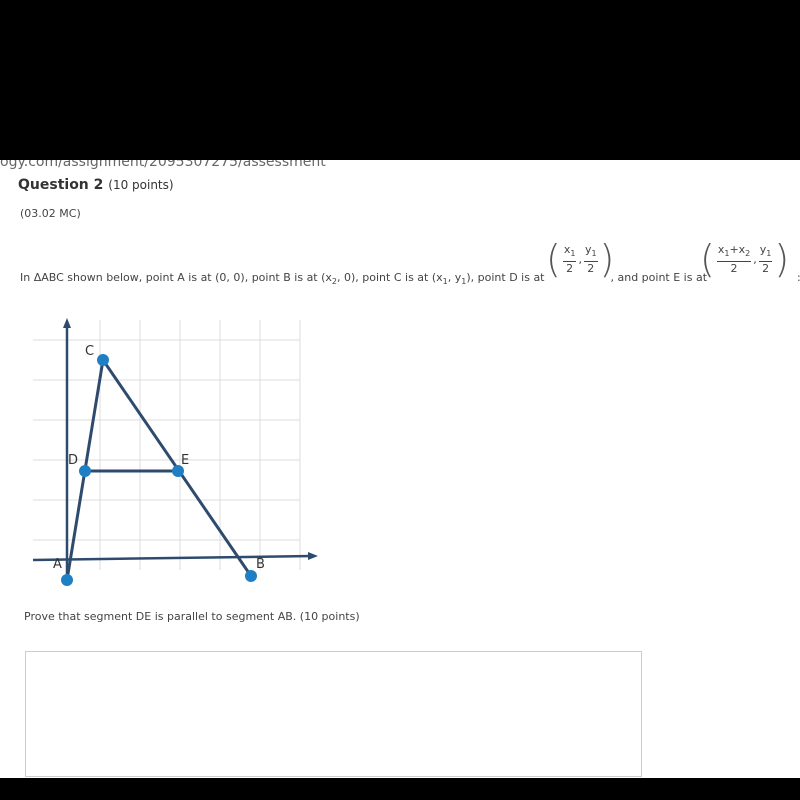  What do you see at coordinates (57, 564) in the screenshot?
I see `label-a: A` at bounding box center [57, 564].